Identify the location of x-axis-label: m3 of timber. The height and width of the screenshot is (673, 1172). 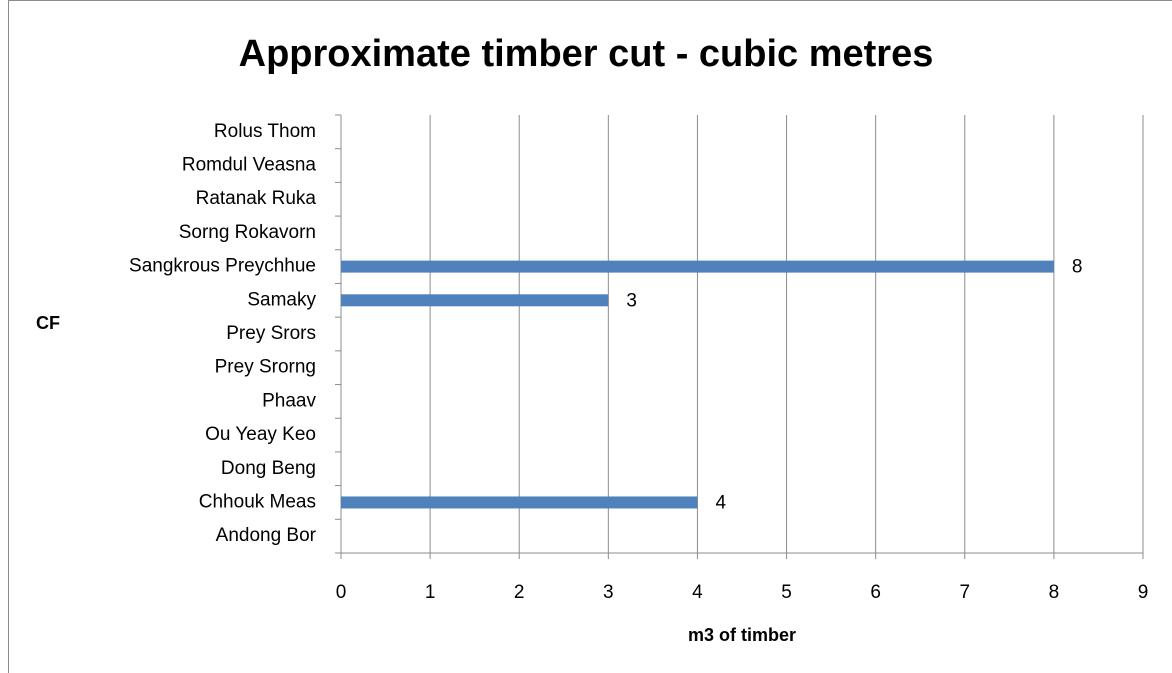
(742, 635).